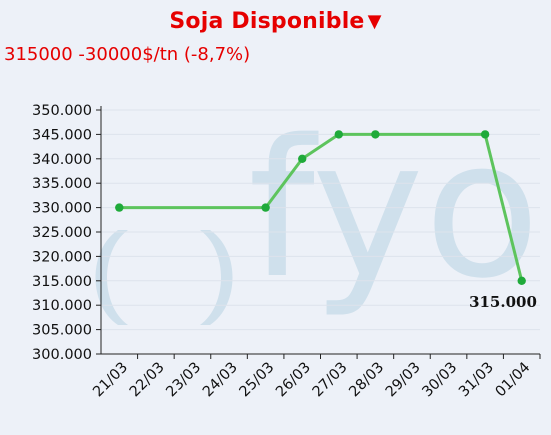 The image size is (551, 435). Describe the element at coordinates (216, 277) in the screenshot. I see `watermark-right-paren` at that location.